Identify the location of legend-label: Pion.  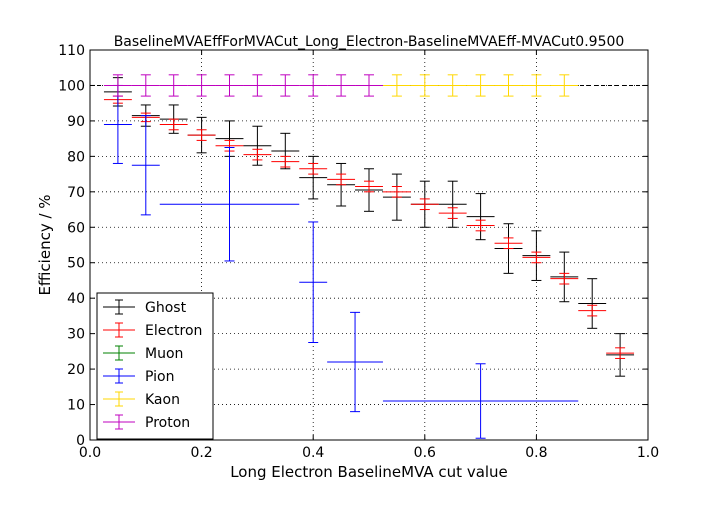
(159, 377).